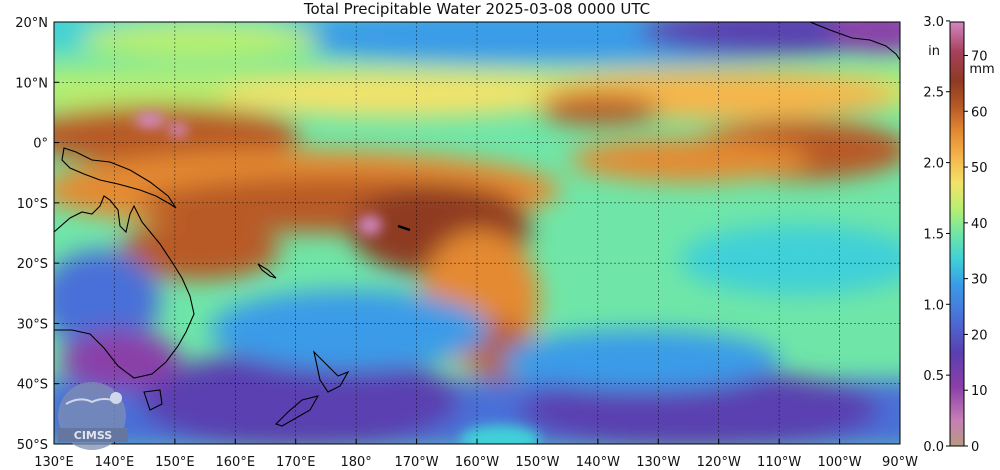 This screenshot has height=470, width=1000. Describe the element at coordinates (854, 41) in the screenshot. I see `coastline-americas` at that location.